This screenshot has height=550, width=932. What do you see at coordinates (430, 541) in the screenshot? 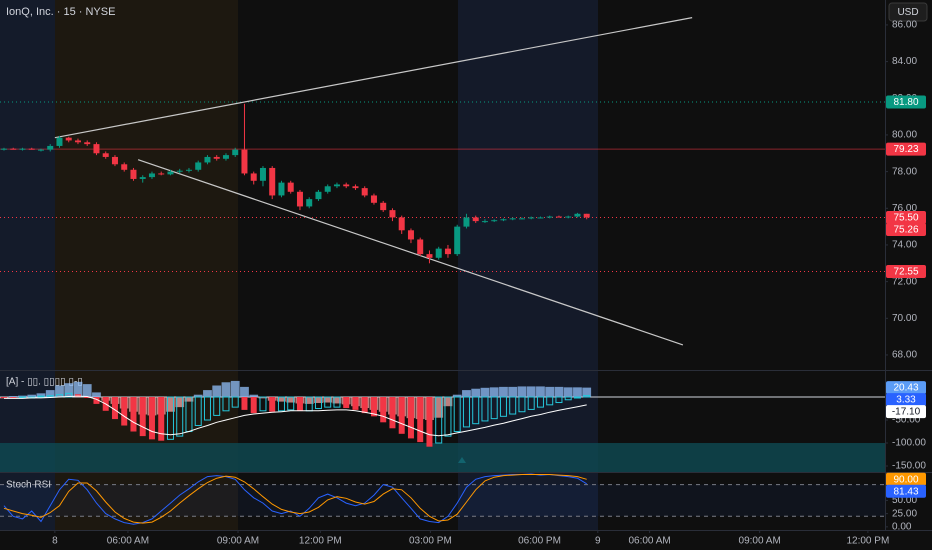
I see `x-tick-label: 03:00 PM` at bounding box center [430, 541].